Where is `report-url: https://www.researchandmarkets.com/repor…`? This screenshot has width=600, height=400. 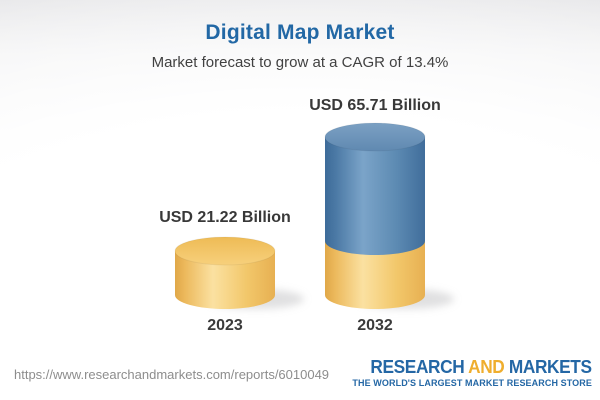
report-url: https://www.researchandmarkets.com/repor… is located at coordinates (172, 374).